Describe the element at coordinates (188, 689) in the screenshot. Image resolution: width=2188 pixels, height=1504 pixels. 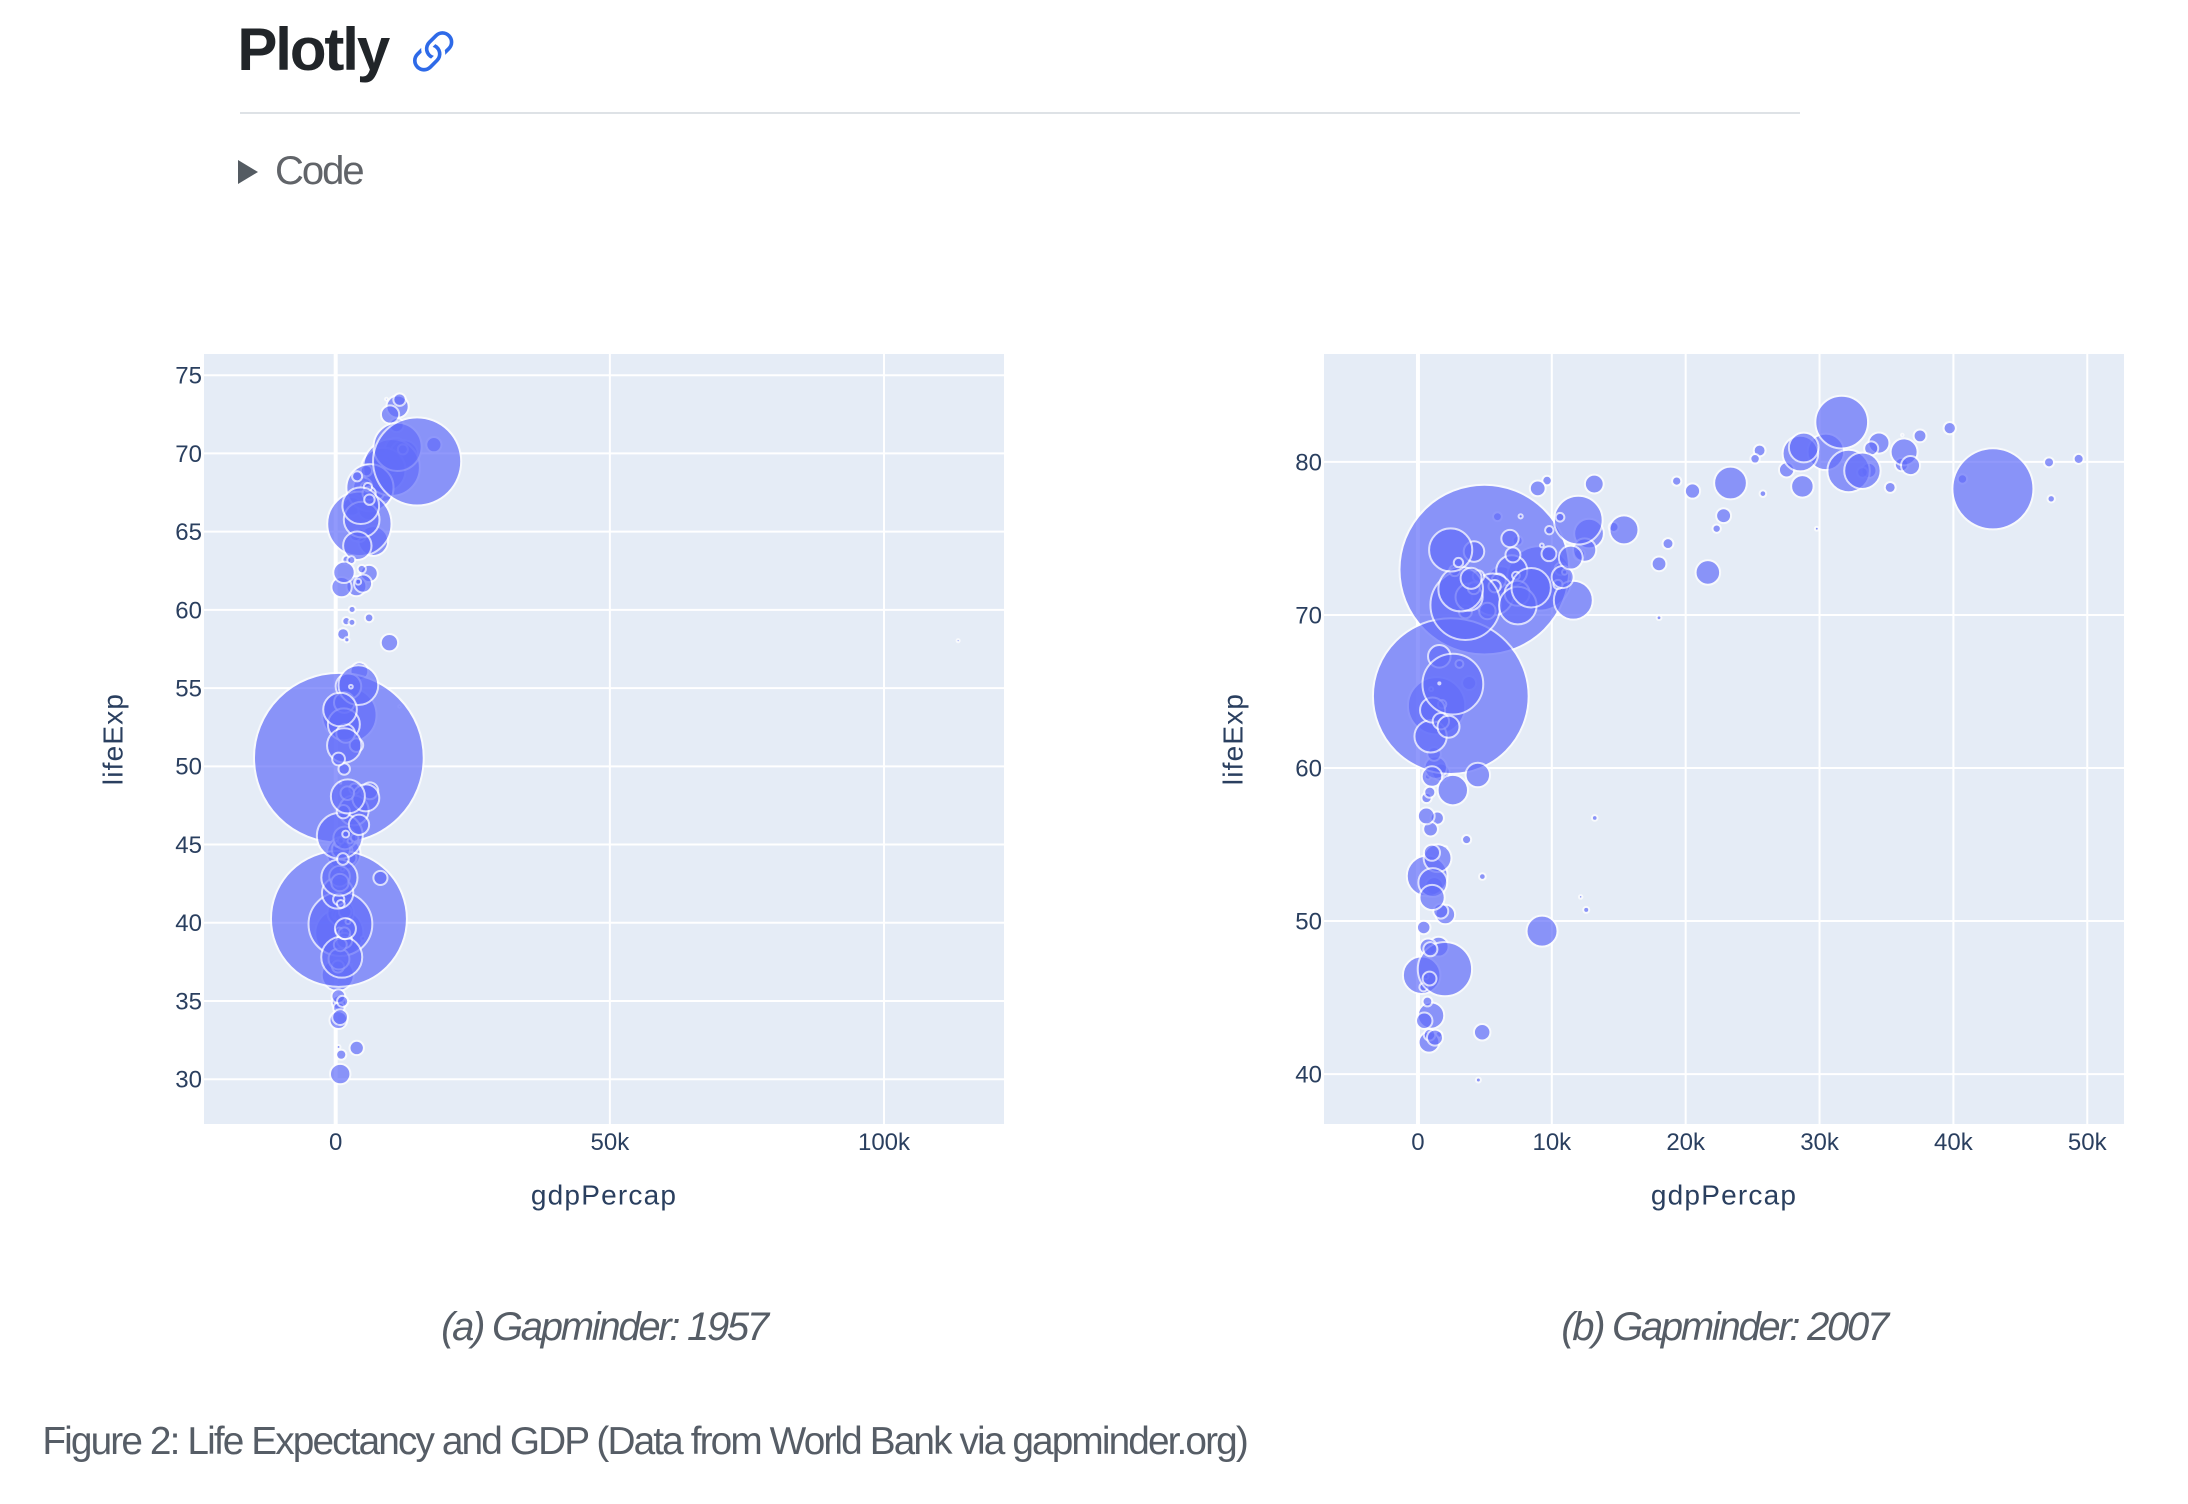
I see `svg-text: 55` at that location.